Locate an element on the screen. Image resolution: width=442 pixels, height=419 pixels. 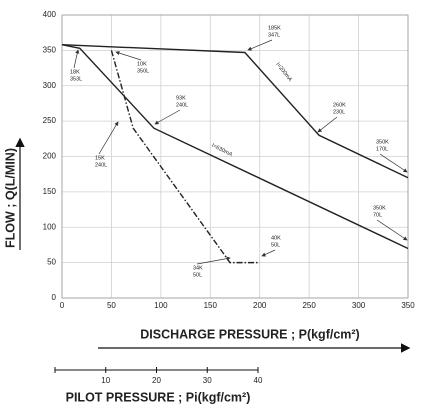
pilot-tick-label: 30 is located at coordinates (207, 380).